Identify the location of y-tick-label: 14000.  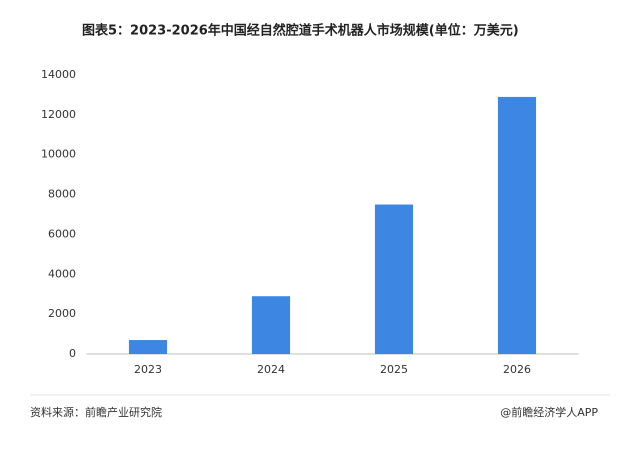
(58, 74).